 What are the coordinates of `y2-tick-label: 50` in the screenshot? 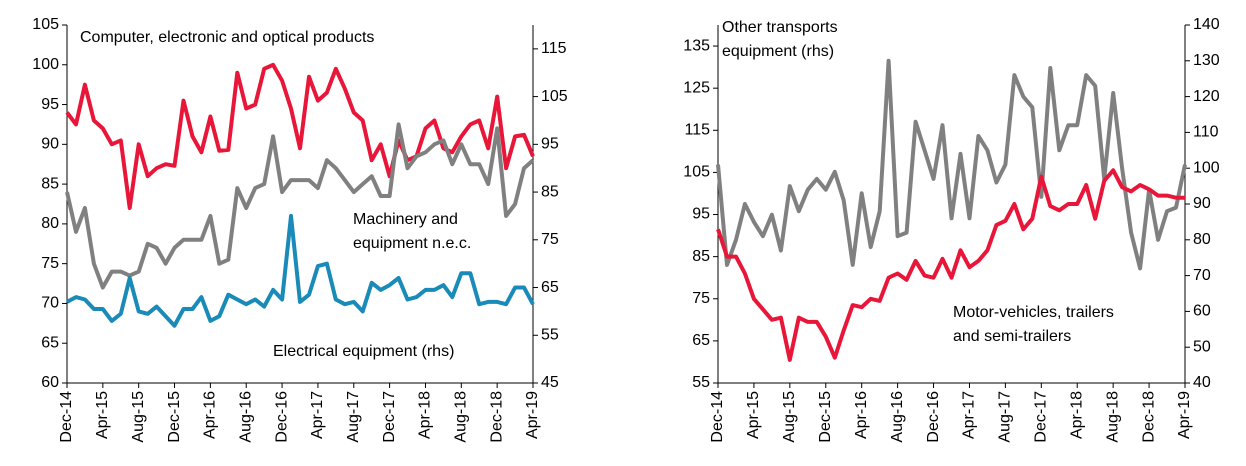 It's located at (1202, 346).